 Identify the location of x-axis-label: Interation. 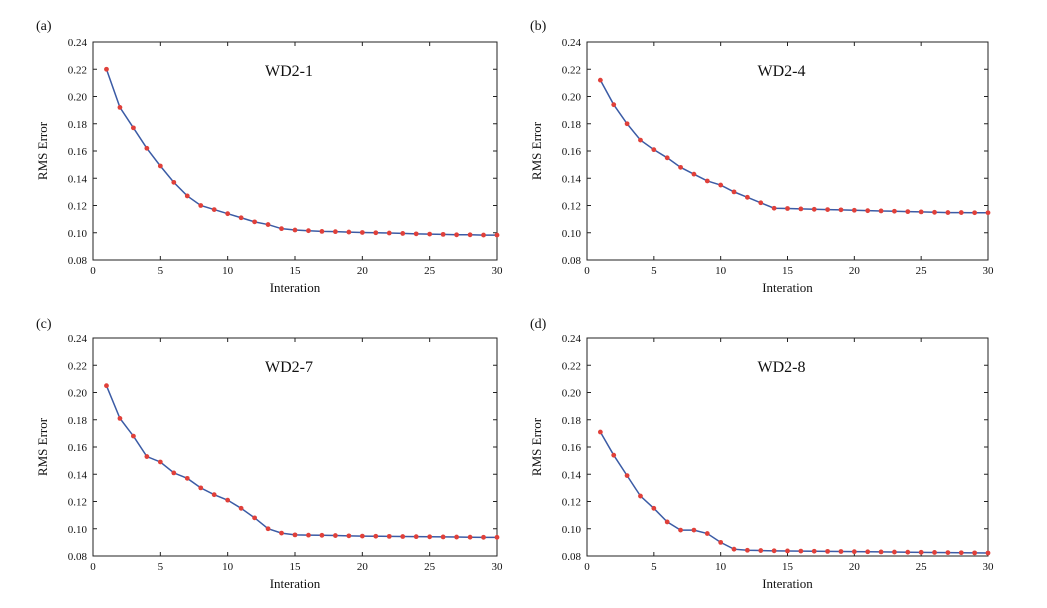
(295, 583).